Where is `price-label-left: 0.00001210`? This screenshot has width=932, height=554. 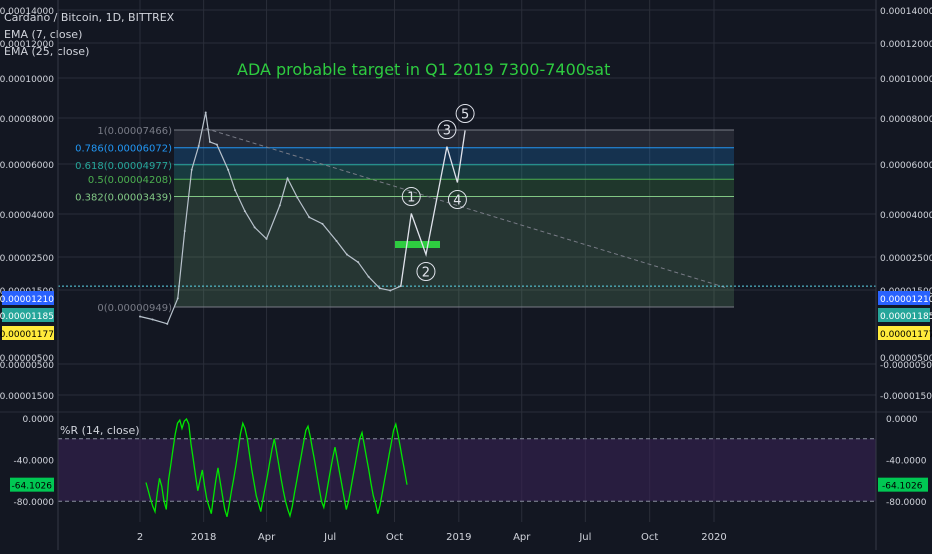 price-label-left: 0.00001210 is located at coordinates (27, 300).